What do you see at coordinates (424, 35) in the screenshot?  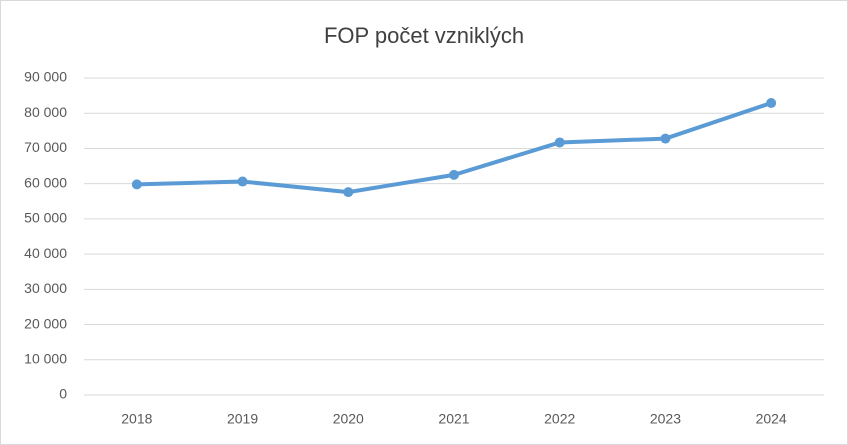 I see `chart-title: FOP počet vzniklých` at bounding box center [424, 35].